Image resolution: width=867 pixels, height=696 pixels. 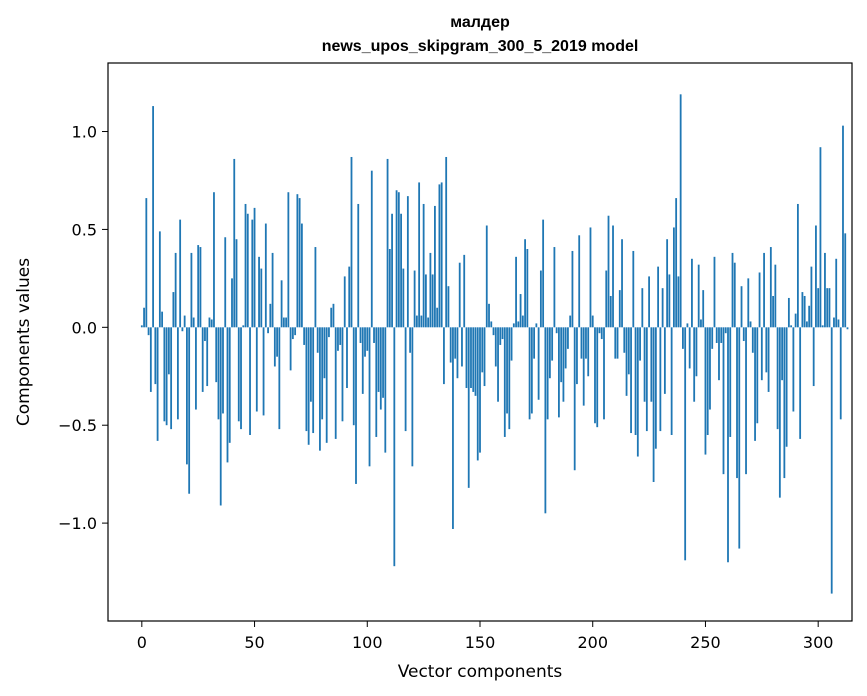 I want to click on x-tick-label-6: 300, so click(x=818, y=642).